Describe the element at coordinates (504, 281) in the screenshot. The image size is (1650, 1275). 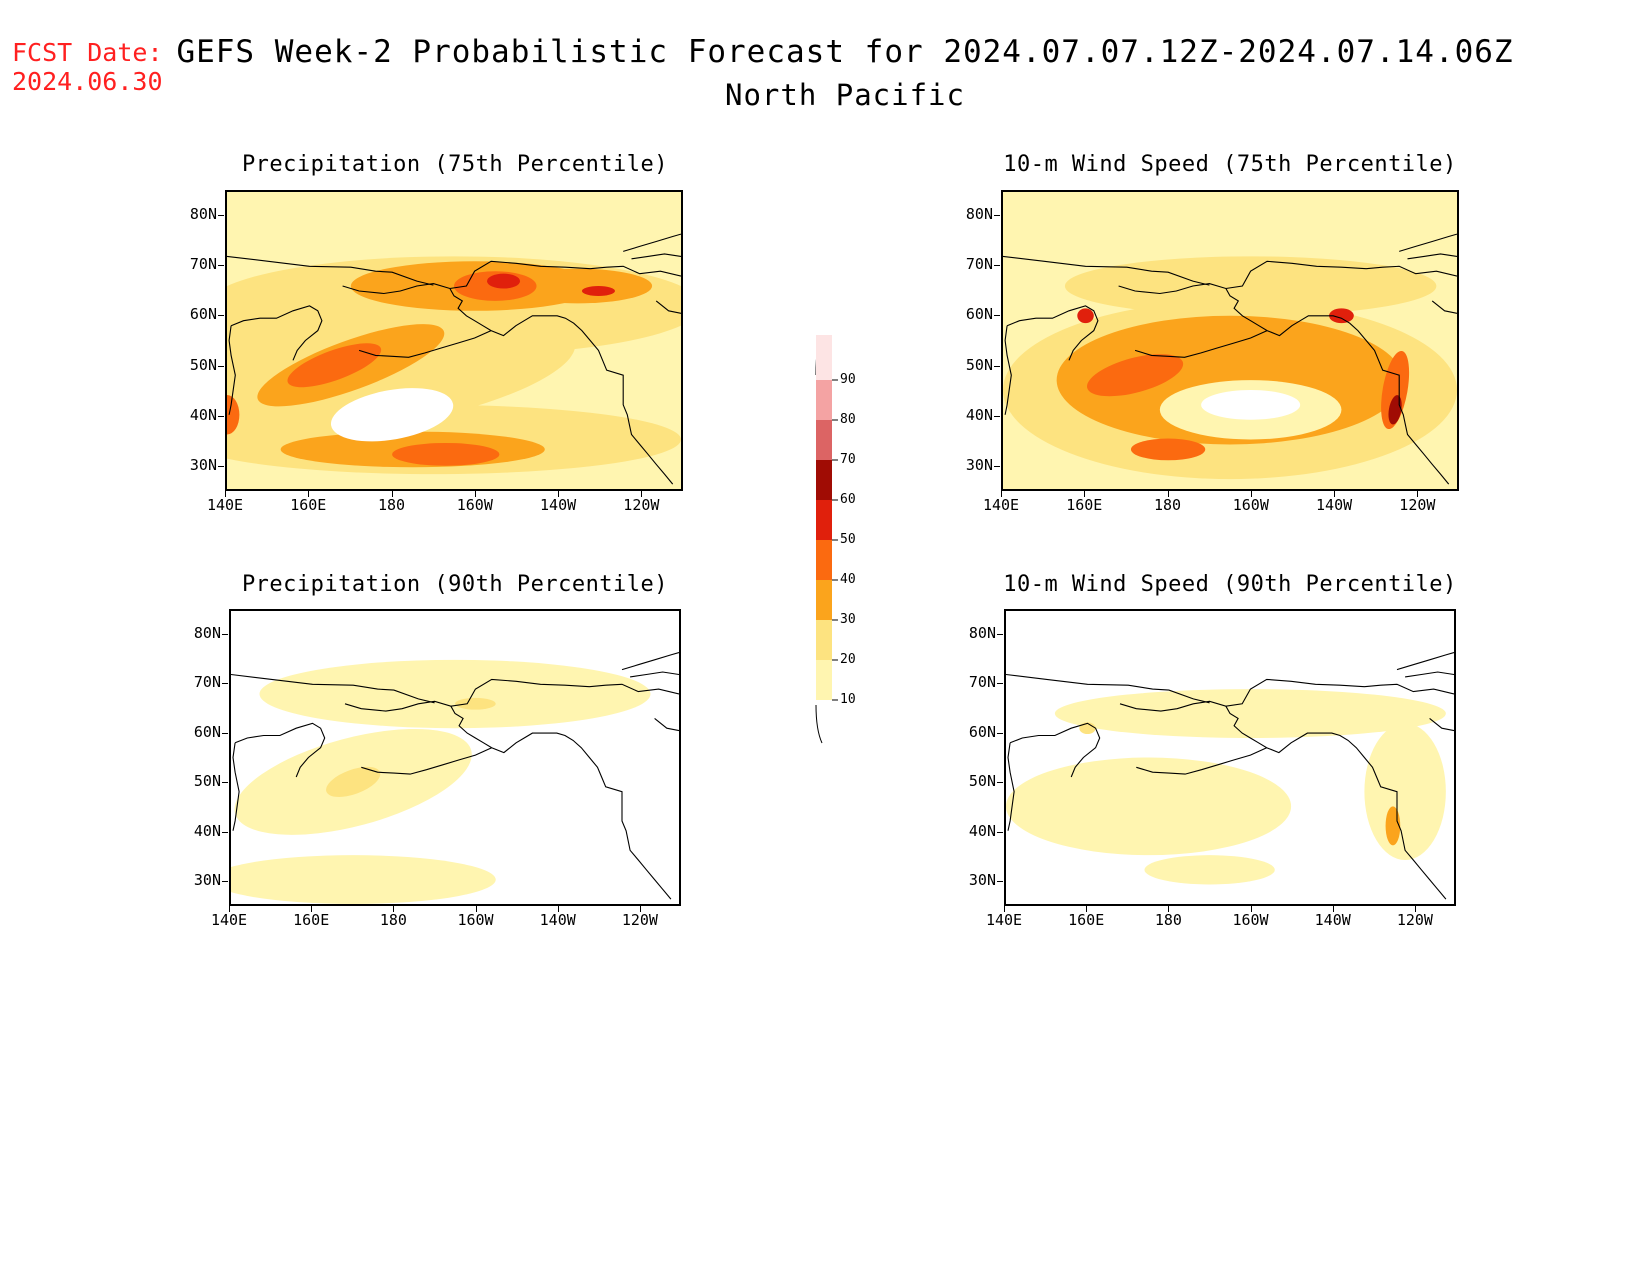
I see `region-50a` at that location.